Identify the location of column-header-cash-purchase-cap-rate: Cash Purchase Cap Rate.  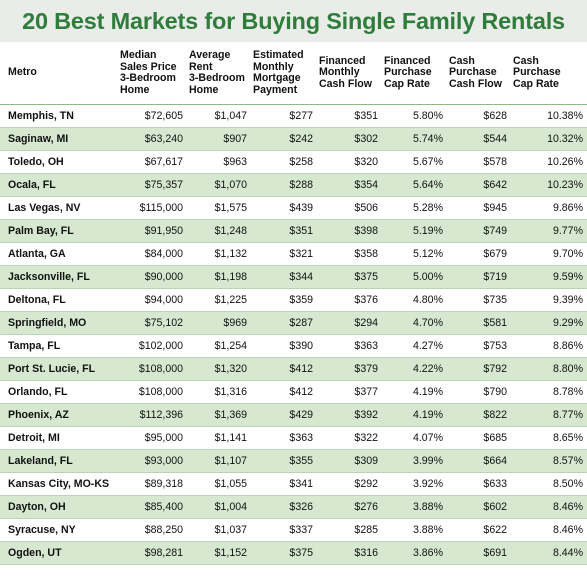
(549, 73).